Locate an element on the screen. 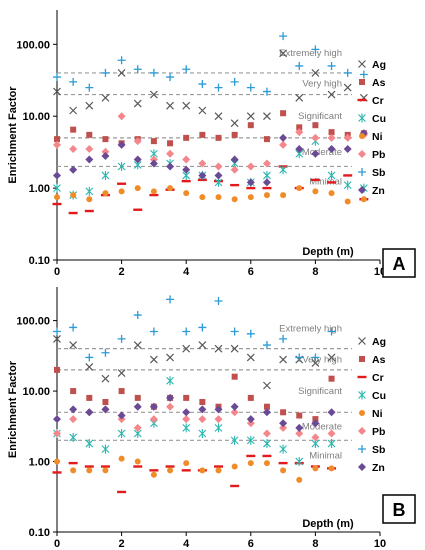 This screenshot has height=550, width=425. legend-label-ag: Ag is located at coordinates (379, 65).